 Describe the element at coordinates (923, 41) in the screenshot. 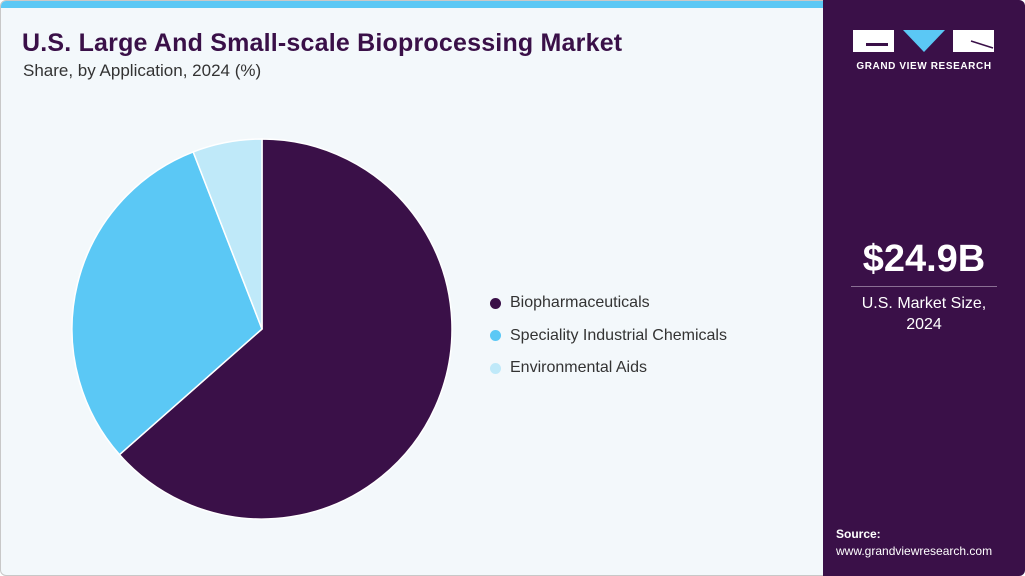

I see `gvr-logo` at that location.